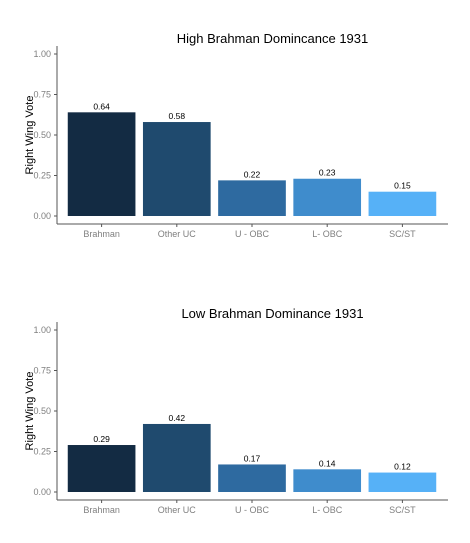  What do you see at coordinates (327, 463) in the screenshot?
I see `data-label: 0.14` at bounding box center [327, 463].